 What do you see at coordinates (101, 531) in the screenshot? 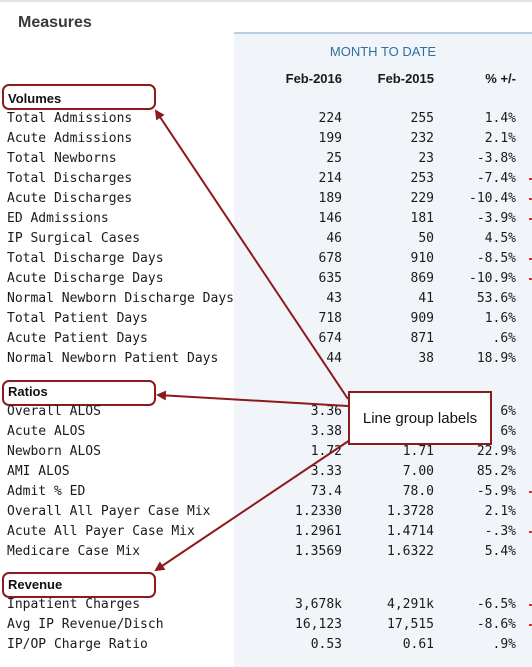
I see `measure-name: Acute All Payer Case Mix` at bounding box center [101, 531].